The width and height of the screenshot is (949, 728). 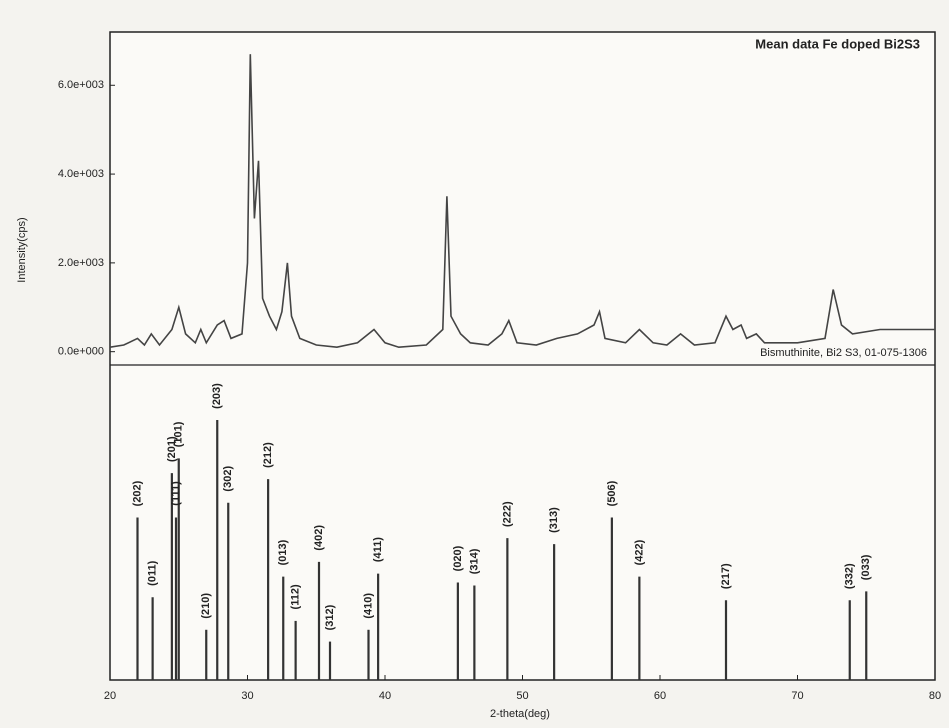 I want to click on hkl-label: (033), so click(x=866, y=567).